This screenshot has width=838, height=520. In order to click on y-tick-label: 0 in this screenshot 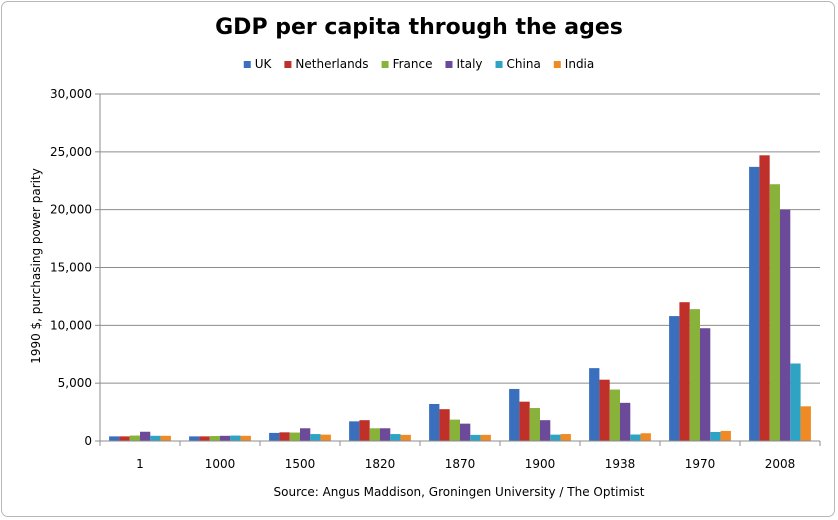, I will do `click(88, 441)`.